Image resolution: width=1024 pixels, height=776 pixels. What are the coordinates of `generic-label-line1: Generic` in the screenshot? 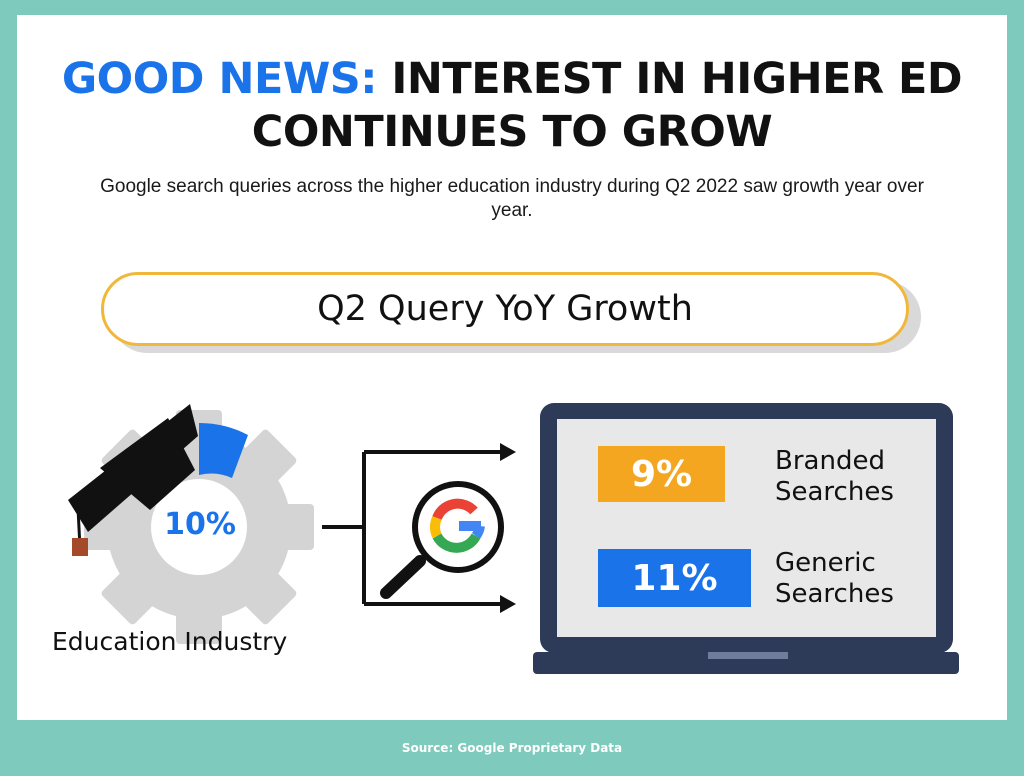 It's located at (825, 563).